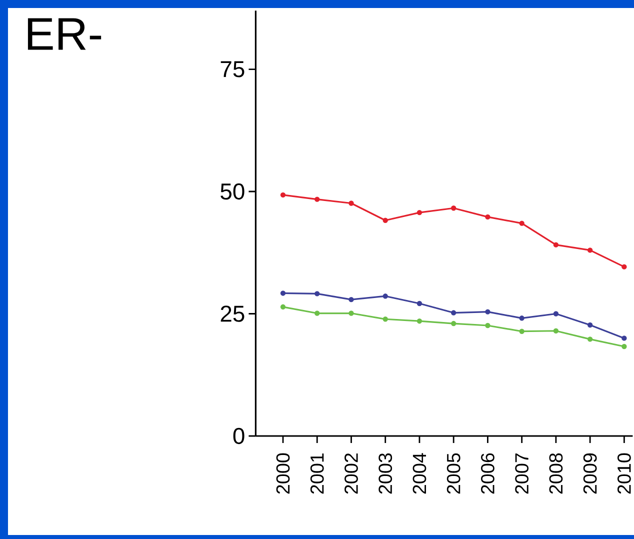 This screenshot has width=634, height=539. What do you see at coordinates (385, 473) in the screenshot?
I see `x-tick-label: 2003` at bounding box center [385, 473].